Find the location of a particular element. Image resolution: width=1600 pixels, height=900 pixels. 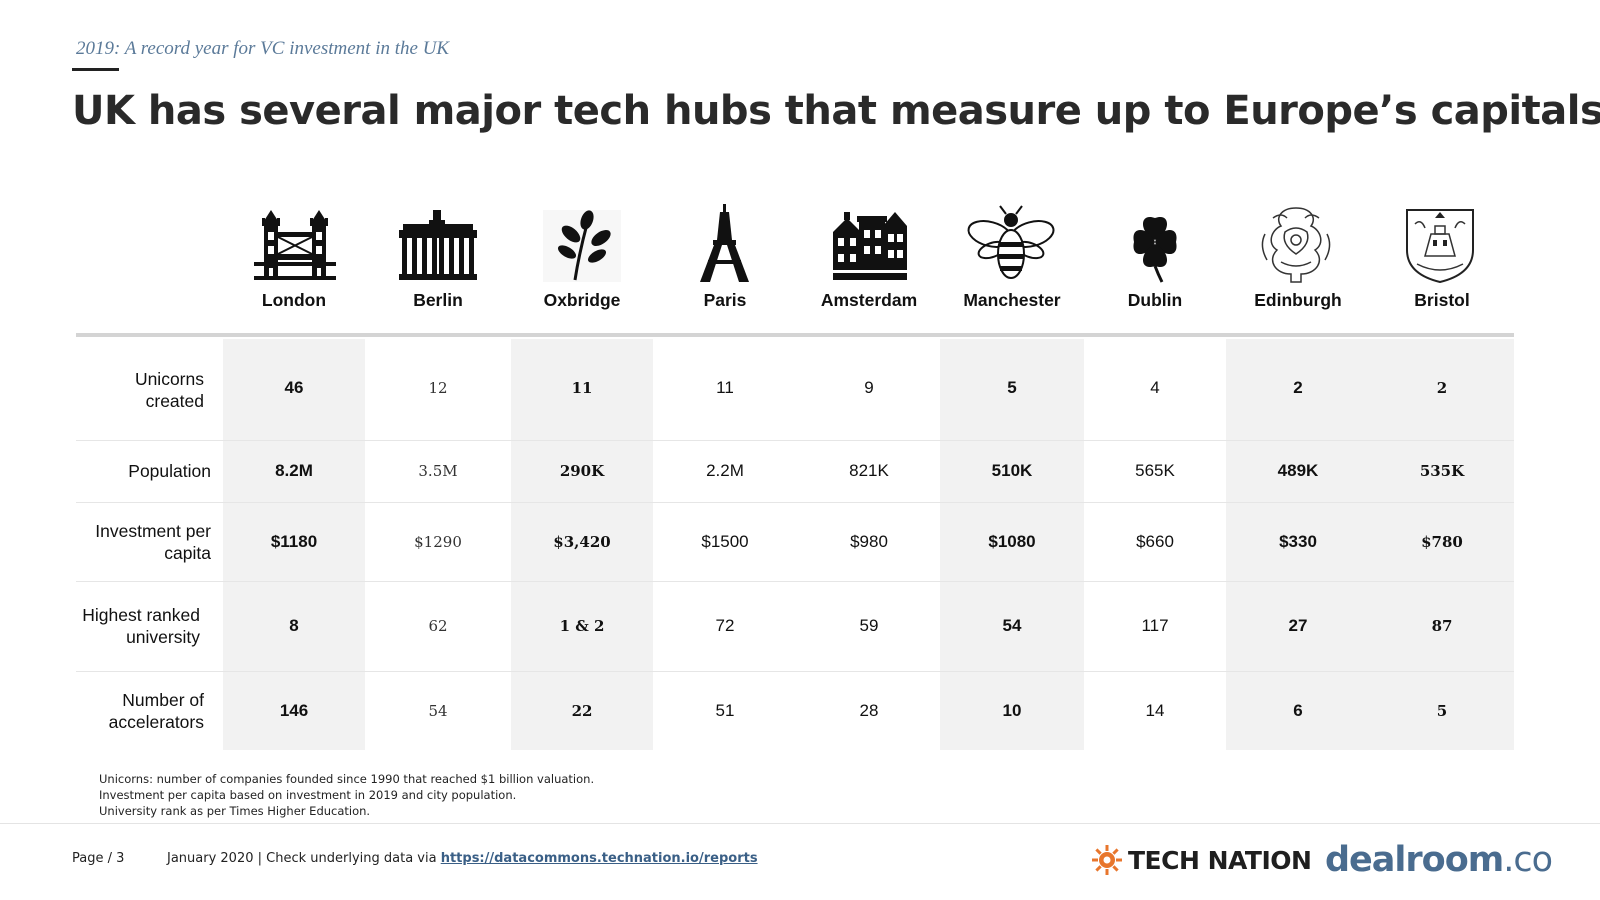

column-shade-oxbridge is located at coordinates (582, 544).